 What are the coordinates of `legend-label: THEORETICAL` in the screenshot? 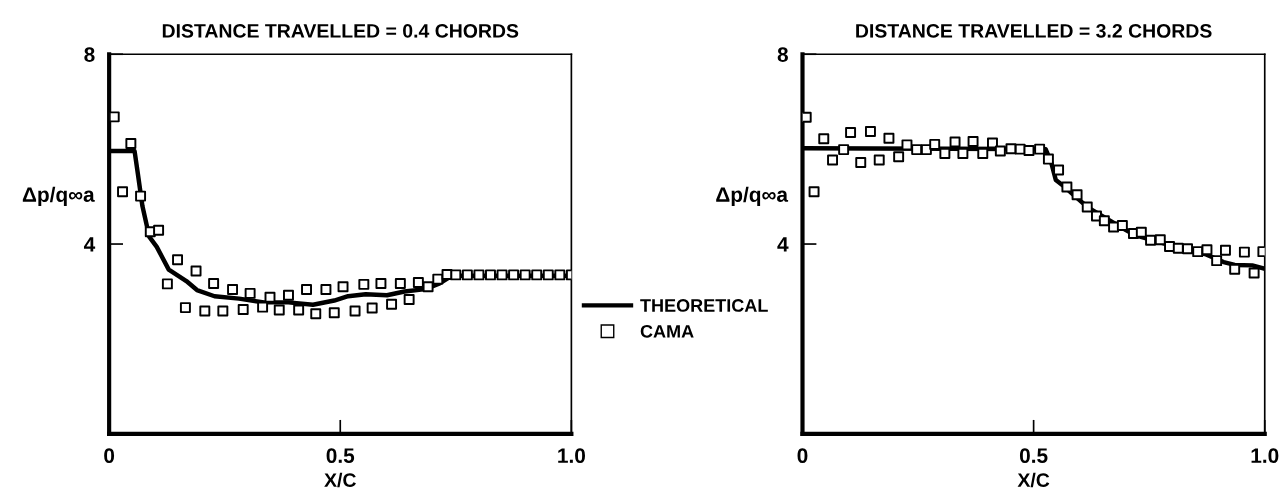 It's located at (704, 305).